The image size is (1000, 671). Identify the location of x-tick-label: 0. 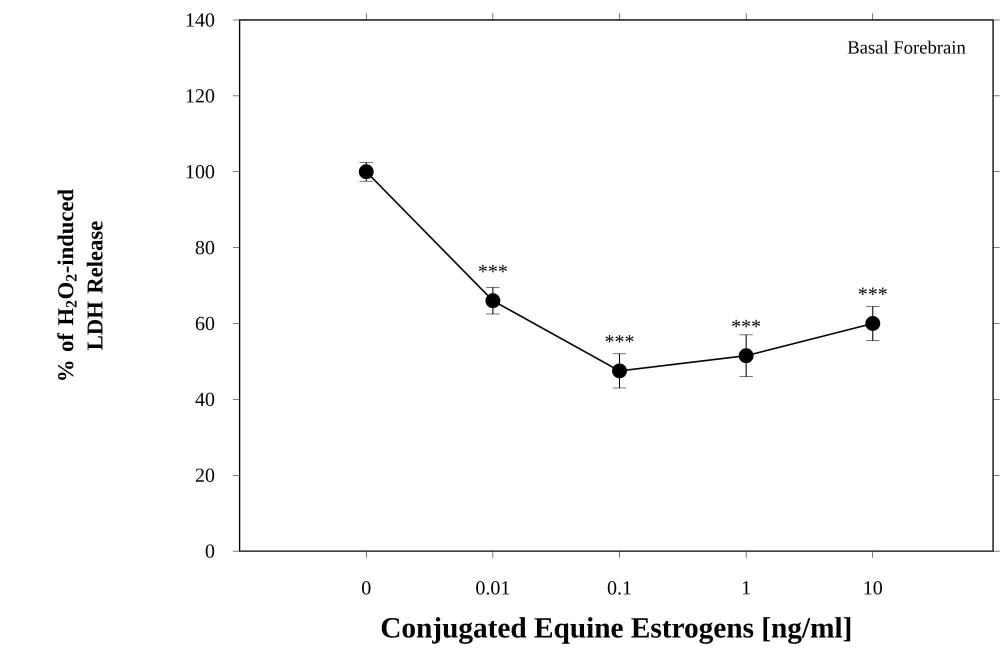
(366, 588).